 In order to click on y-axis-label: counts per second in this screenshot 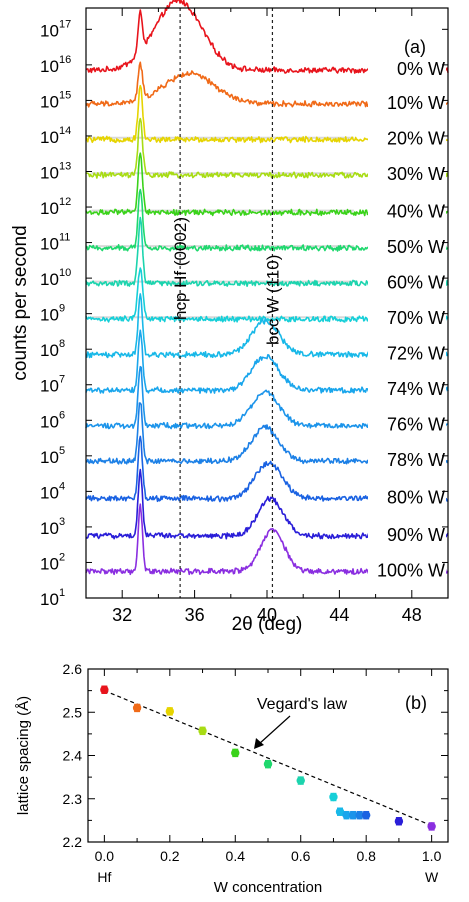, I will do `click(20, 302)`.